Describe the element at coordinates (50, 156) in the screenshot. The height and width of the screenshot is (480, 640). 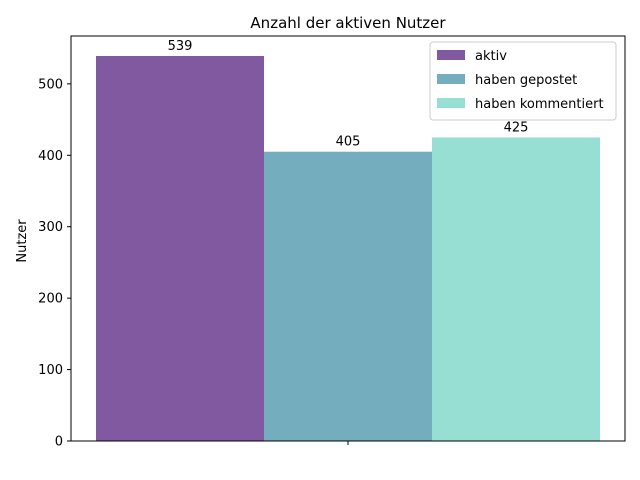
I see `y-tick-label: 400` at that location.